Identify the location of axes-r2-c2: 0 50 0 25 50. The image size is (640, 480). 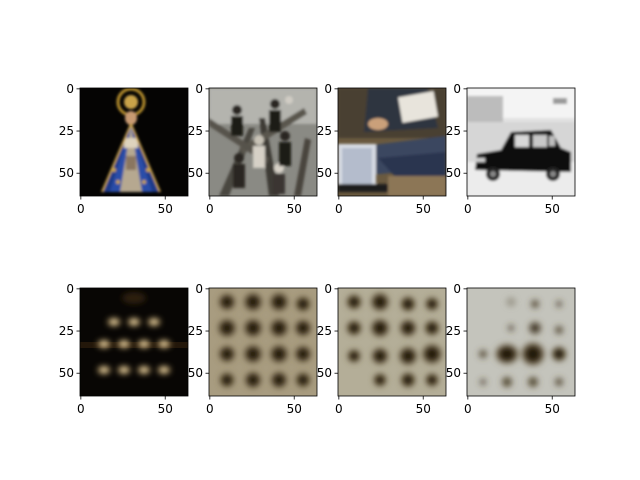
(253, 349).